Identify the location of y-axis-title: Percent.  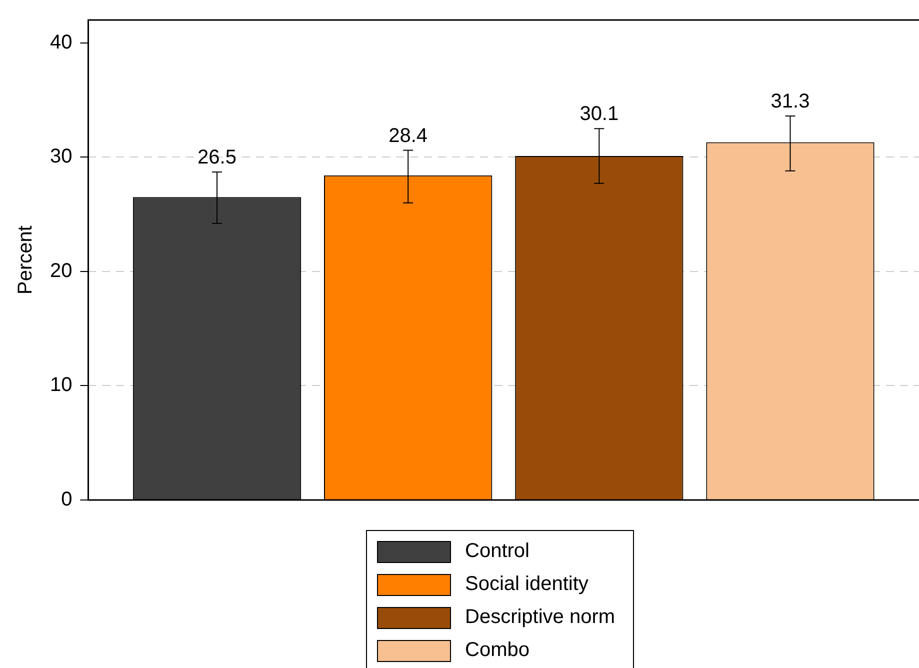
(25, 259).